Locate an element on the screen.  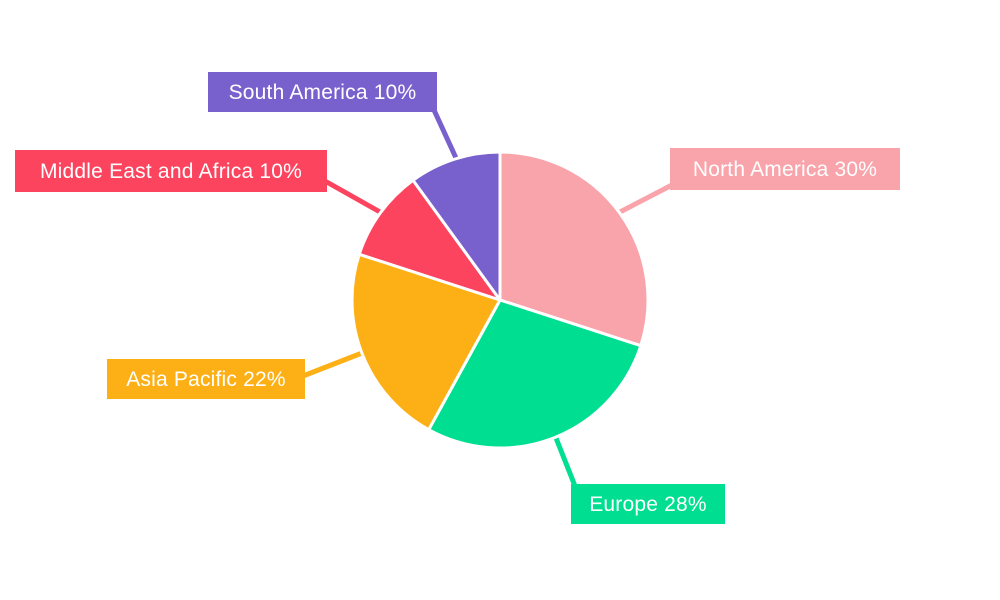
pie-slice-asia-pacific is located at coordinates (426, 342).